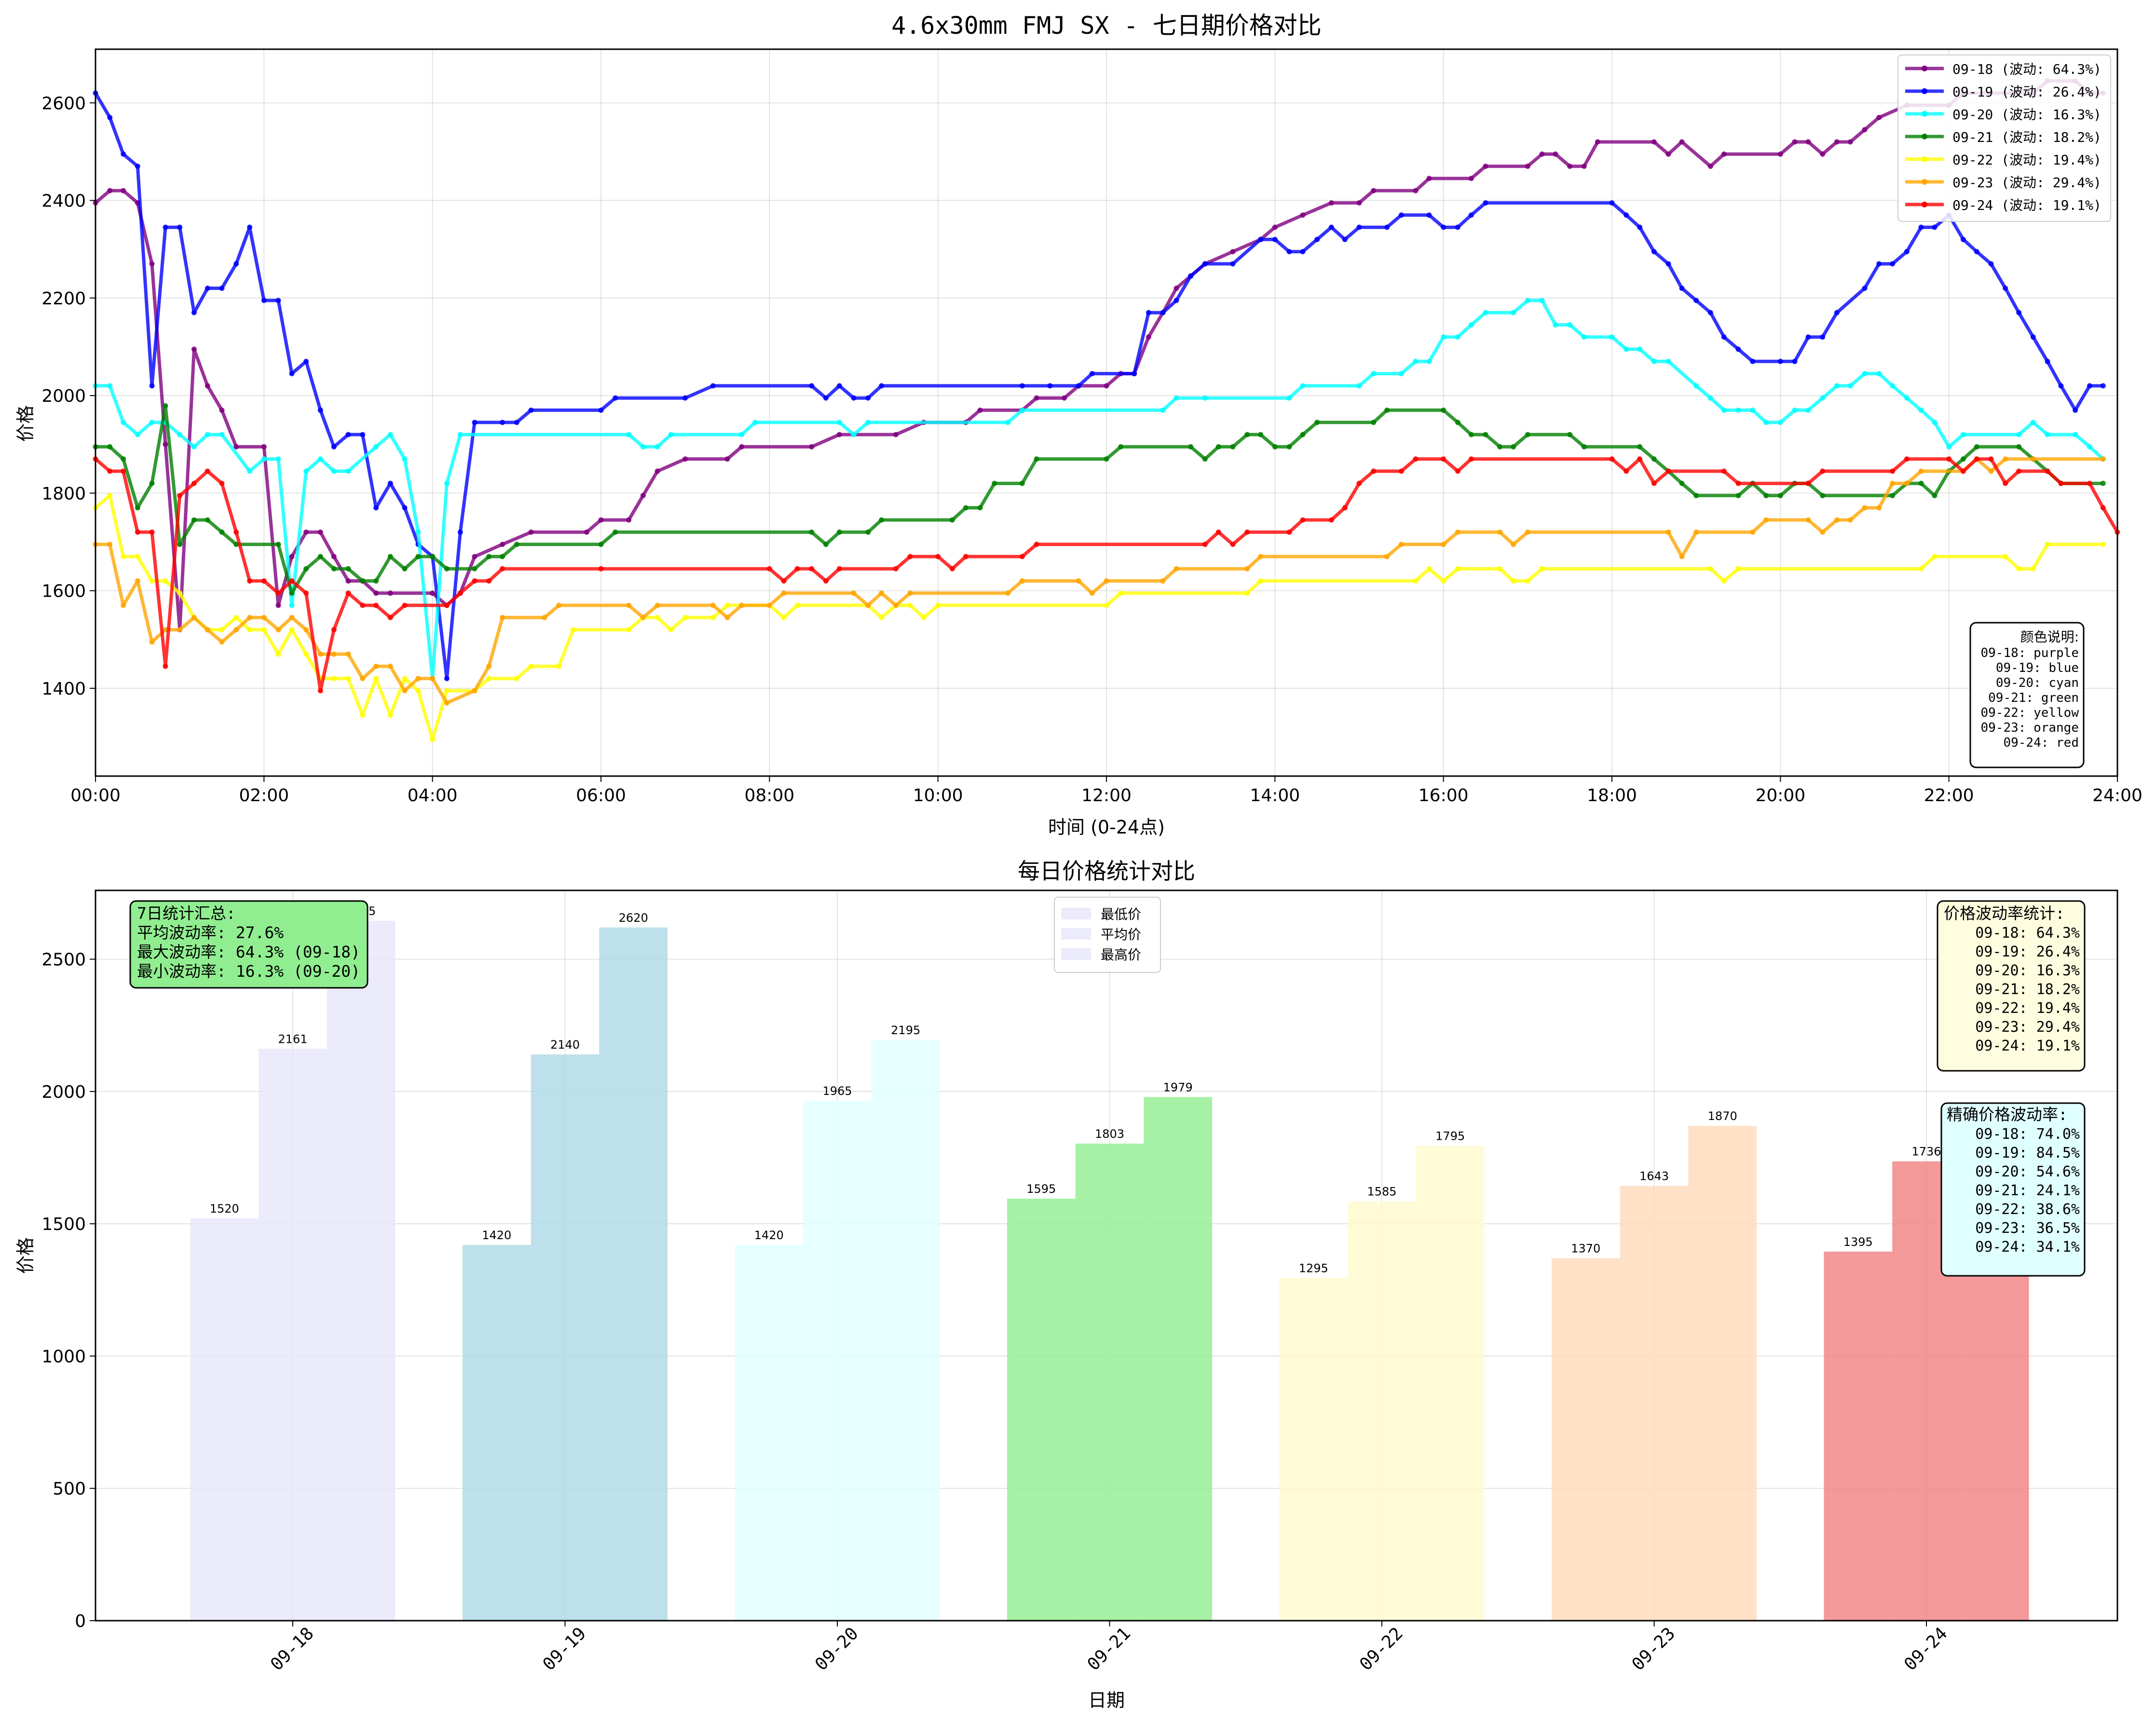 This screenshot has height=1721, width=2156. What do you see at coordinates (1106, 26) in the screenshot?
I see `line-chart-title: 4.6x30mm FMJ SX - 七日期价格对比` at bounding box center [1106, 26].